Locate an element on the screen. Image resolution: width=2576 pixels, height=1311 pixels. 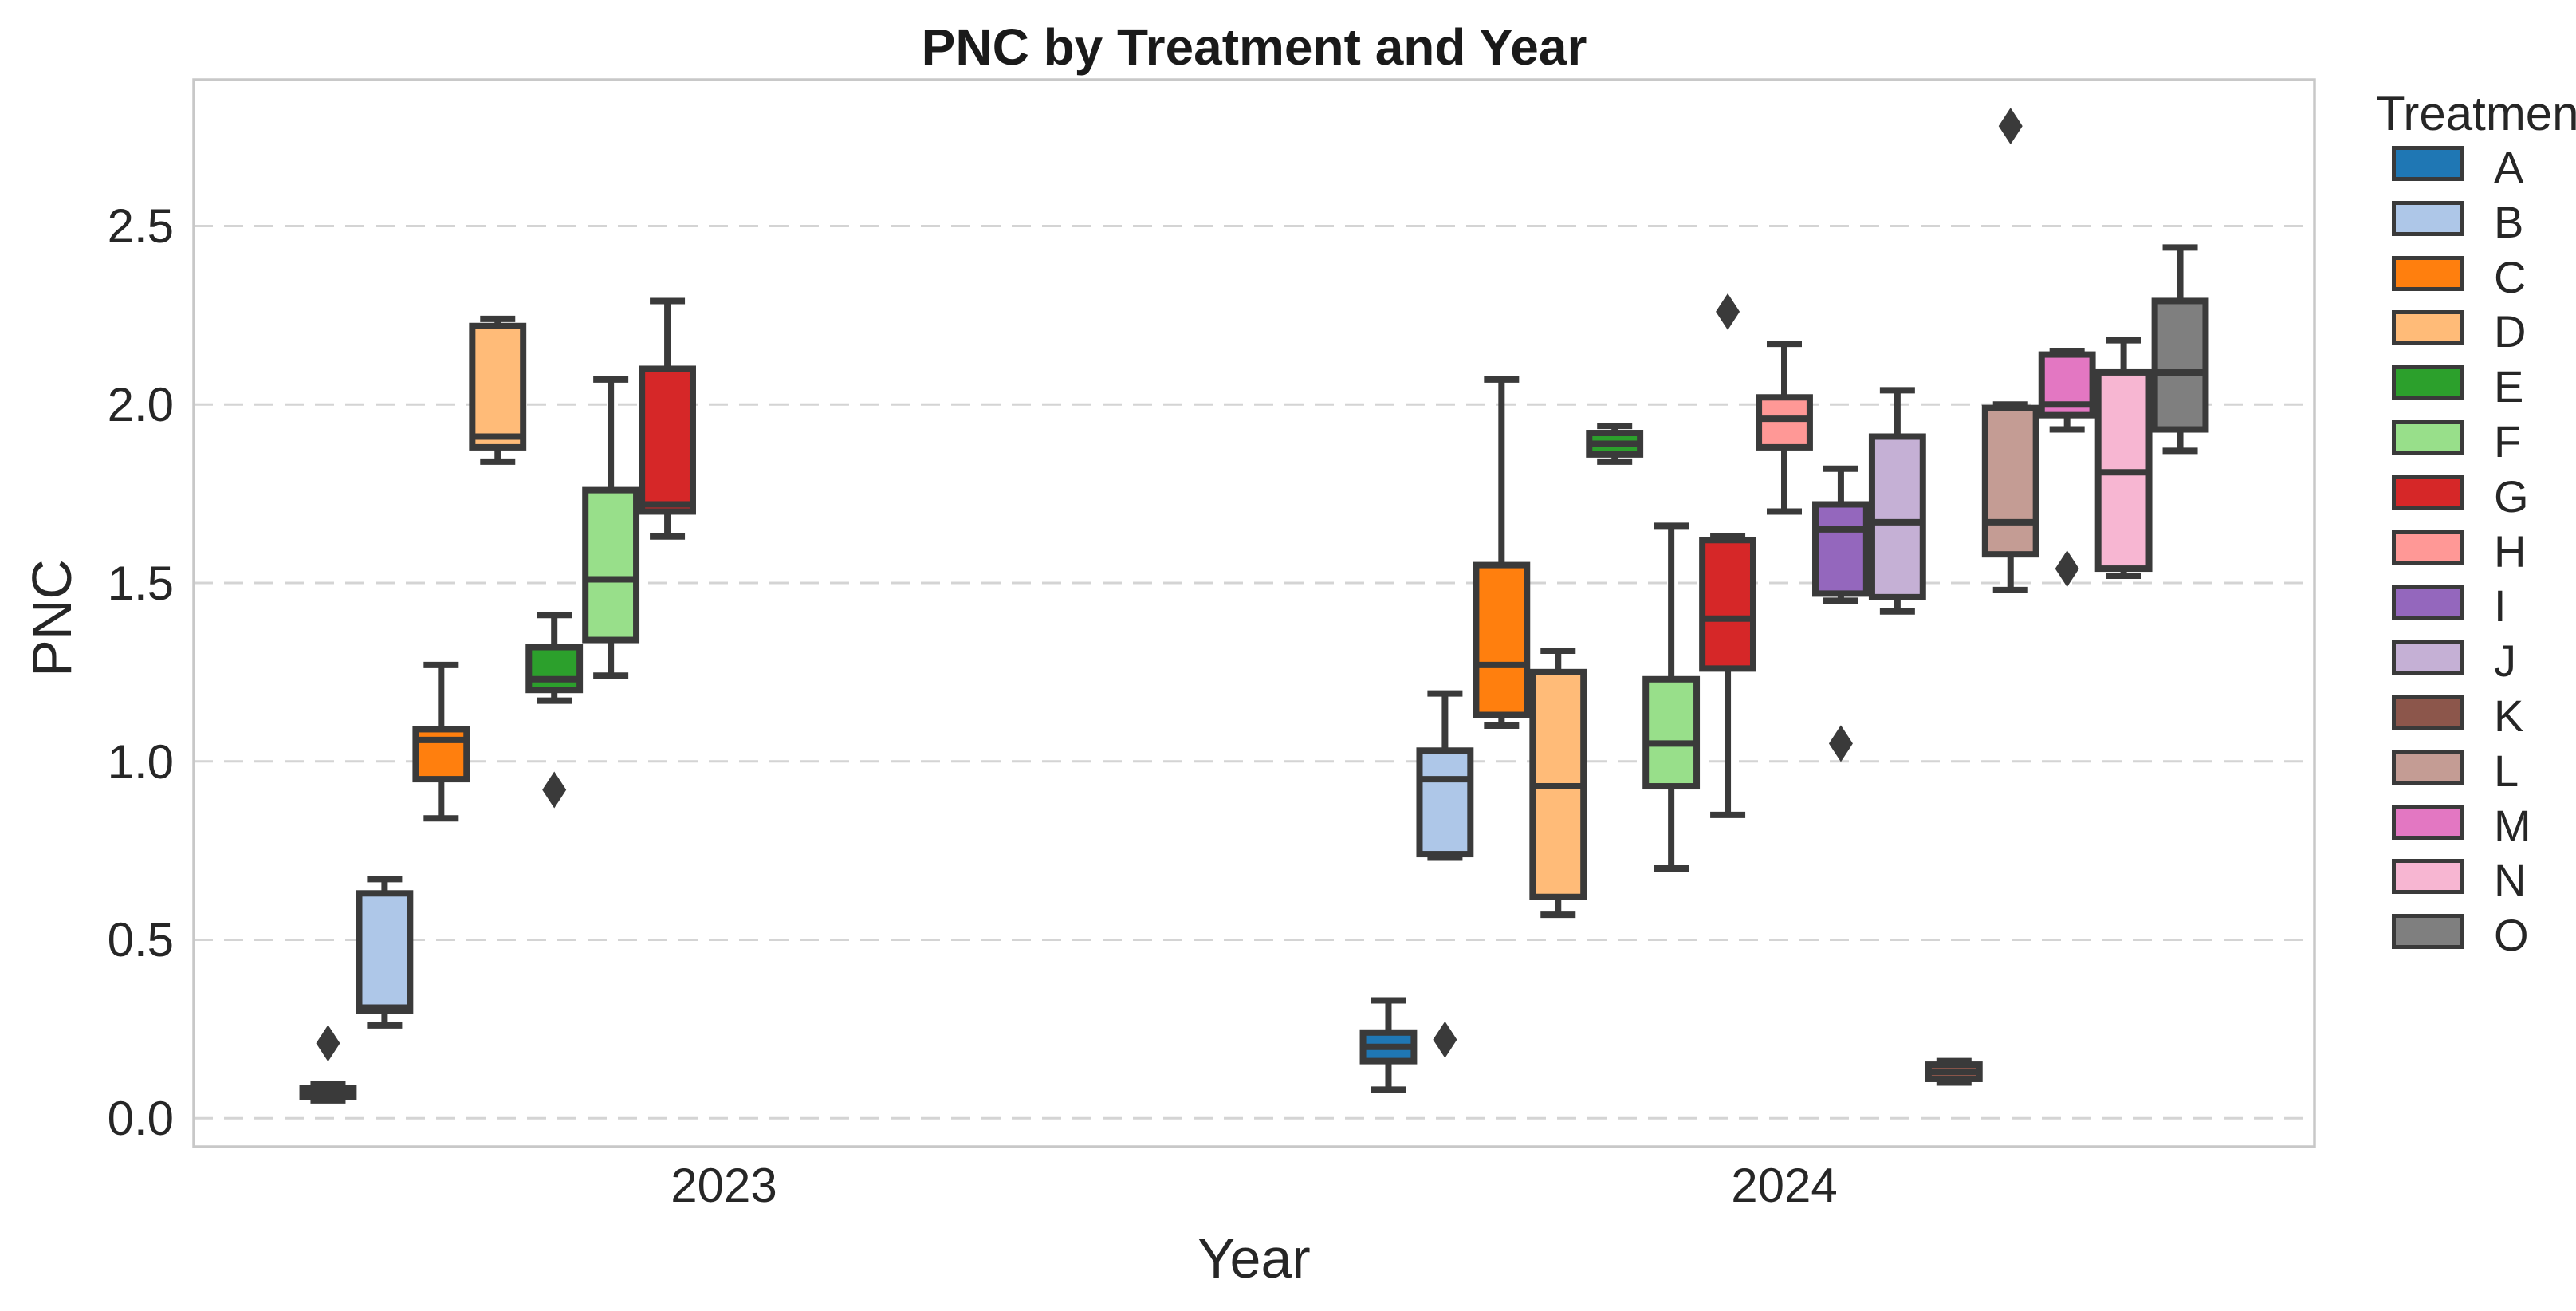
legend-swatch-B is located at coordinates (2428, 218).